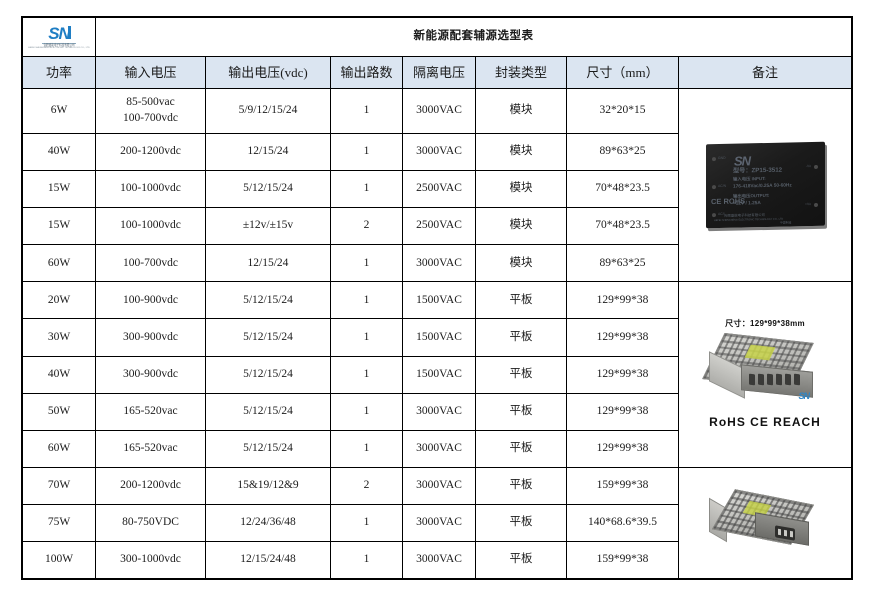  Describe the element at coordinates (268, 111) in the screenshot. I see `cell-output-voltage: 5/9/12/15/24` at that location.